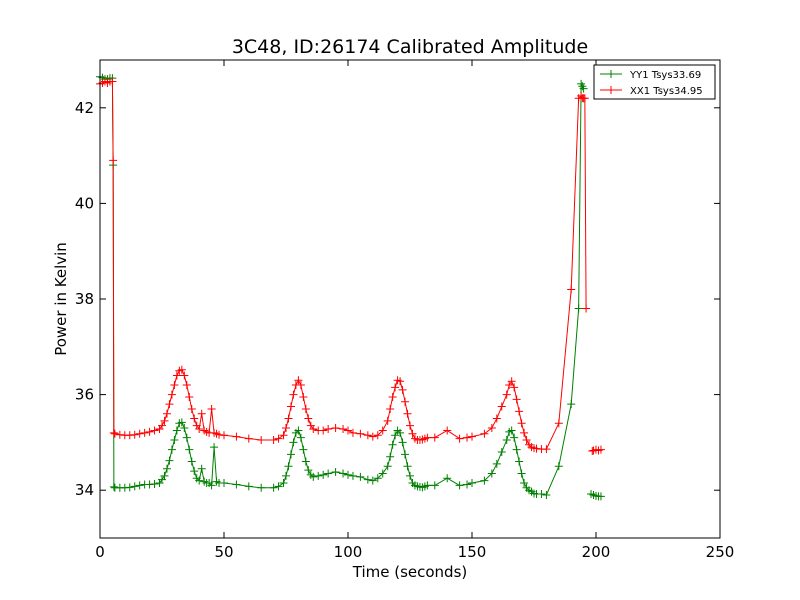 The height and width of the screenshot is (600, 800). I want to click on y-tick-label: 40, so click(84, 203).